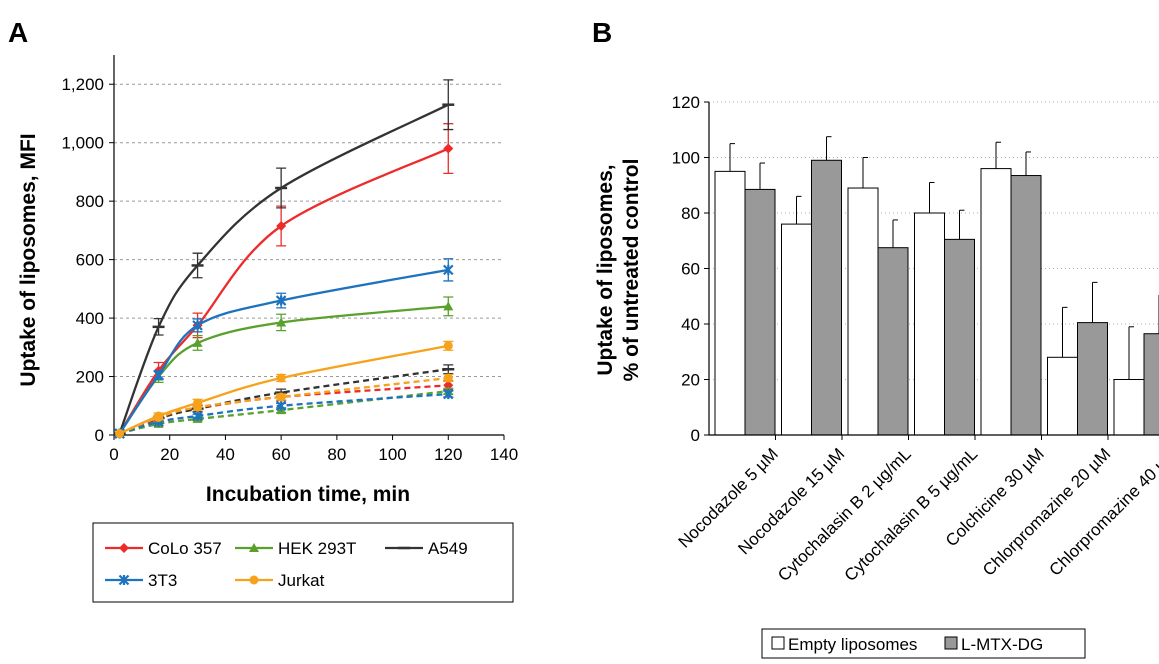 Image resolution: width=1159 pixels, height=664 pixels. Describe the element at coordinates (90, 377) in the screenshot. I see `panel-a-y-tick-label: 200` at that location.